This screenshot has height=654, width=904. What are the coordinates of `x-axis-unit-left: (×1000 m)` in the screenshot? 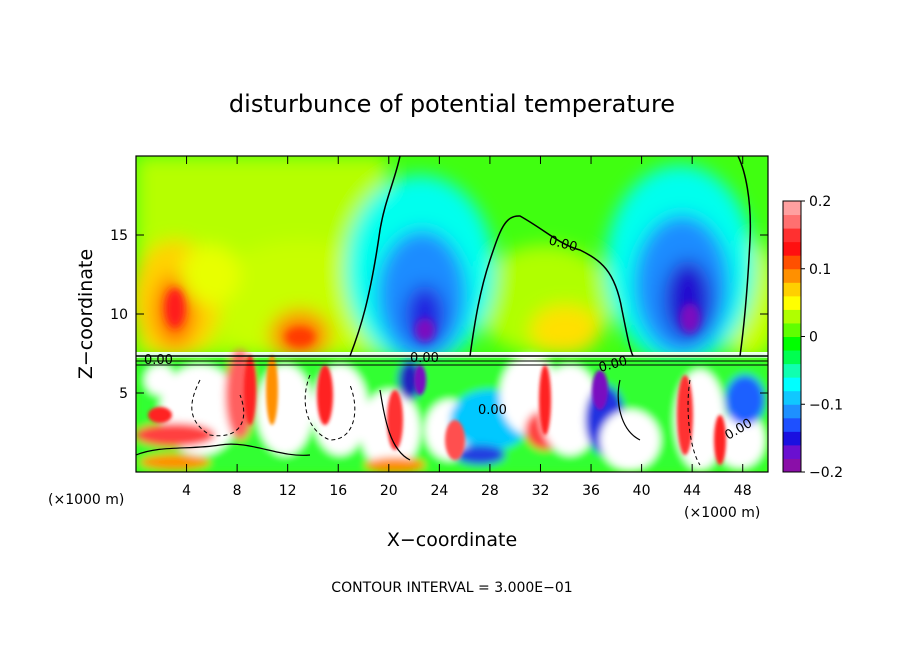 It's located at (86, 500).